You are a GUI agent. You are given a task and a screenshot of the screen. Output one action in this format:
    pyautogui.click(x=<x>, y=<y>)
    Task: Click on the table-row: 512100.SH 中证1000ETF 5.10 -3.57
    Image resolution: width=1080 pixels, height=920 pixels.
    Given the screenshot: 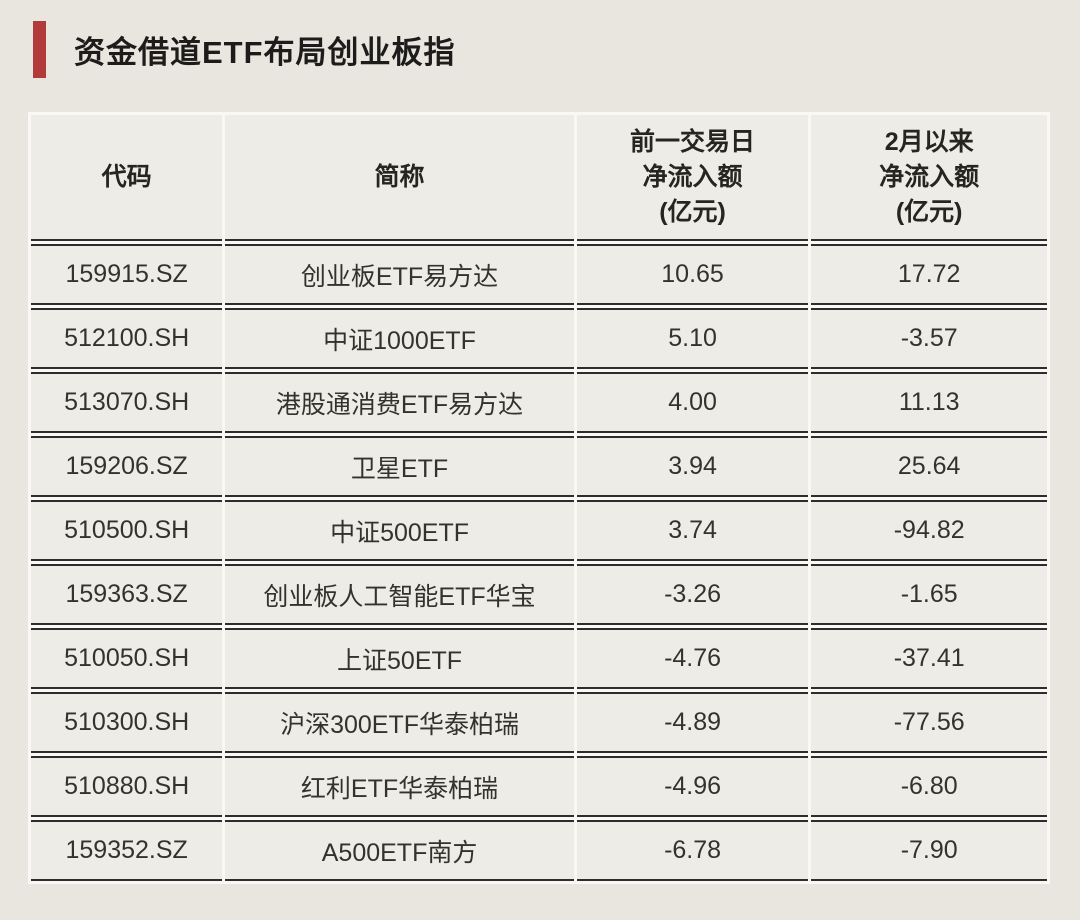 What is the action you would take?
    pyautogui.click(x=539, y=338)
    